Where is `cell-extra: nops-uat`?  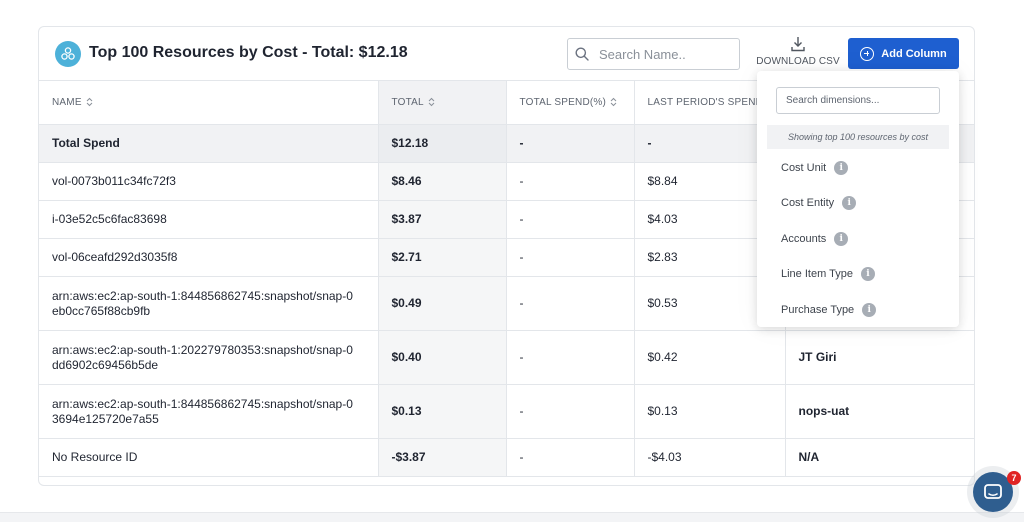
cell-extra: nops-uat is located at coordinates (879, 411).